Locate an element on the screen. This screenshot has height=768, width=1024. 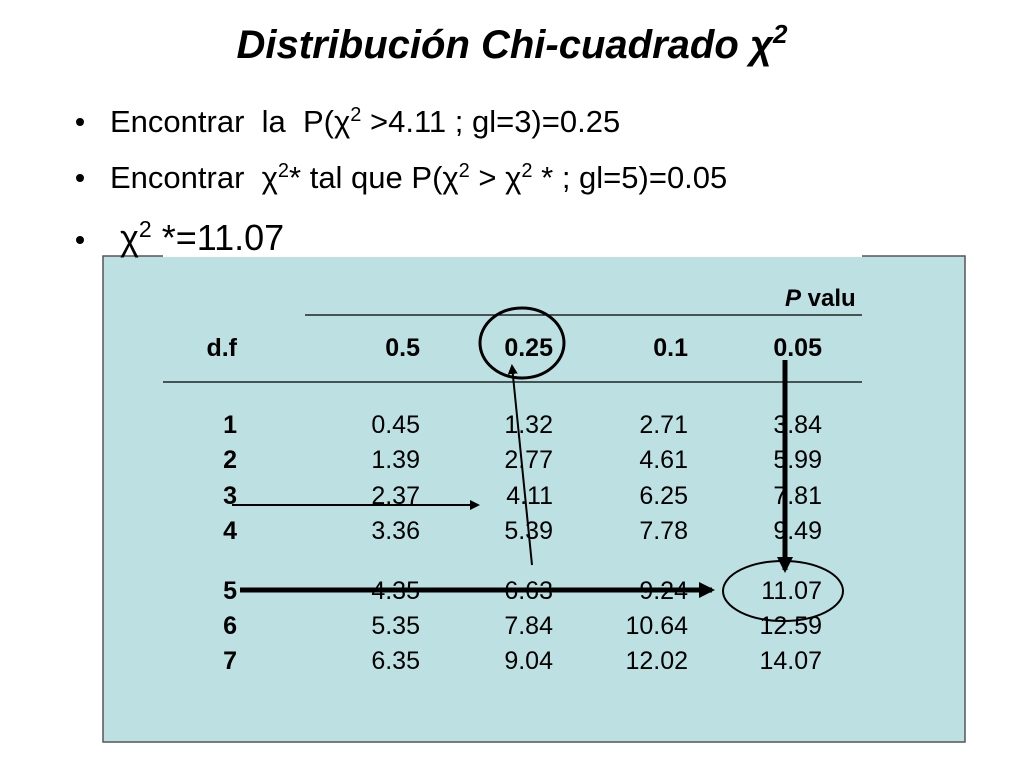
cell: 1.39 is located at coordinates (395, 460).